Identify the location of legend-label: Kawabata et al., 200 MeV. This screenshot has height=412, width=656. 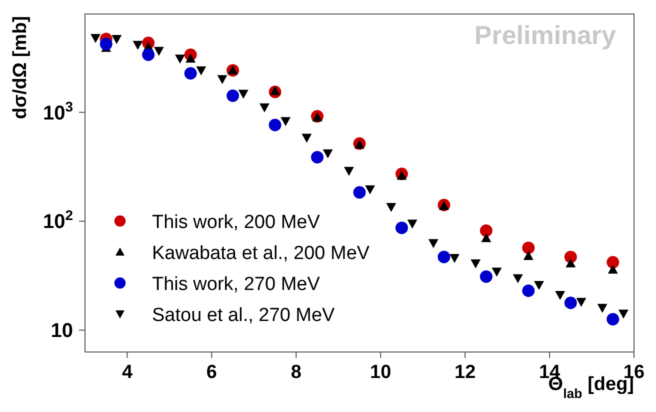
(261, 253).